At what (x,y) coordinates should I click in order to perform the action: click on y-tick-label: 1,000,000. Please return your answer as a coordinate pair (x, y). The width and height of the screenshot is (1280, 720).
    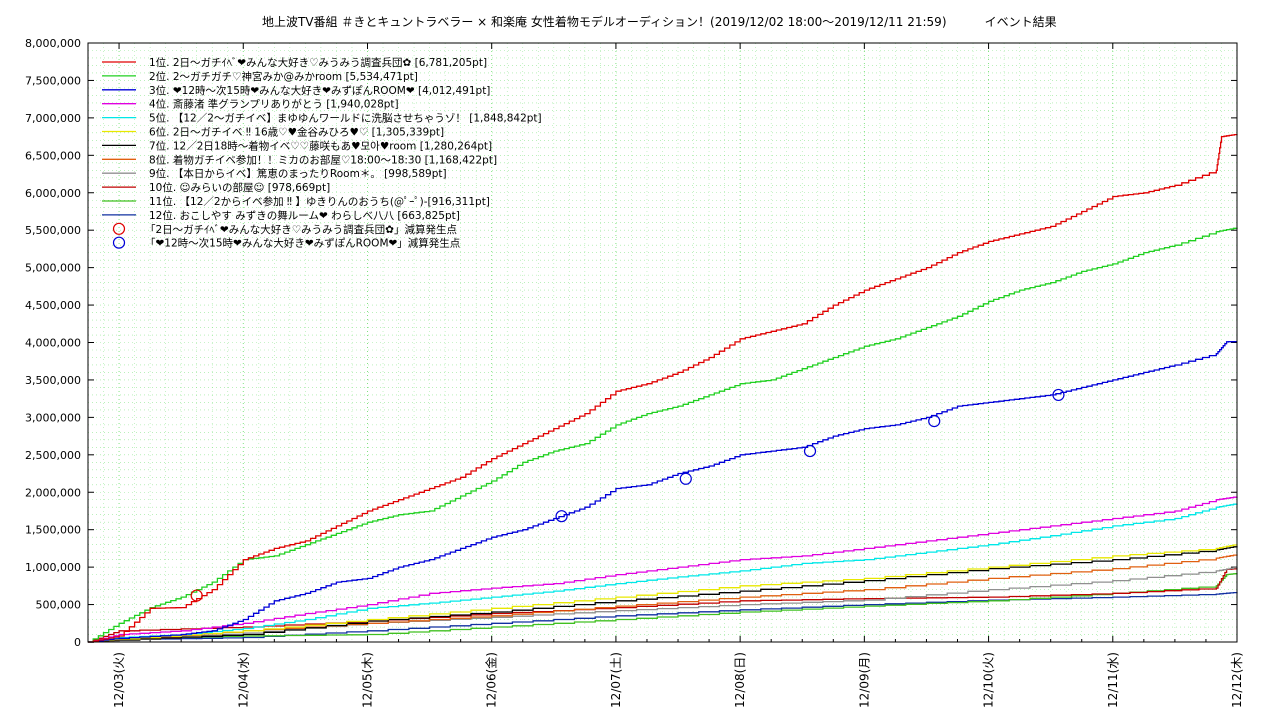
    Looking at the image, I should click on (53, 567).